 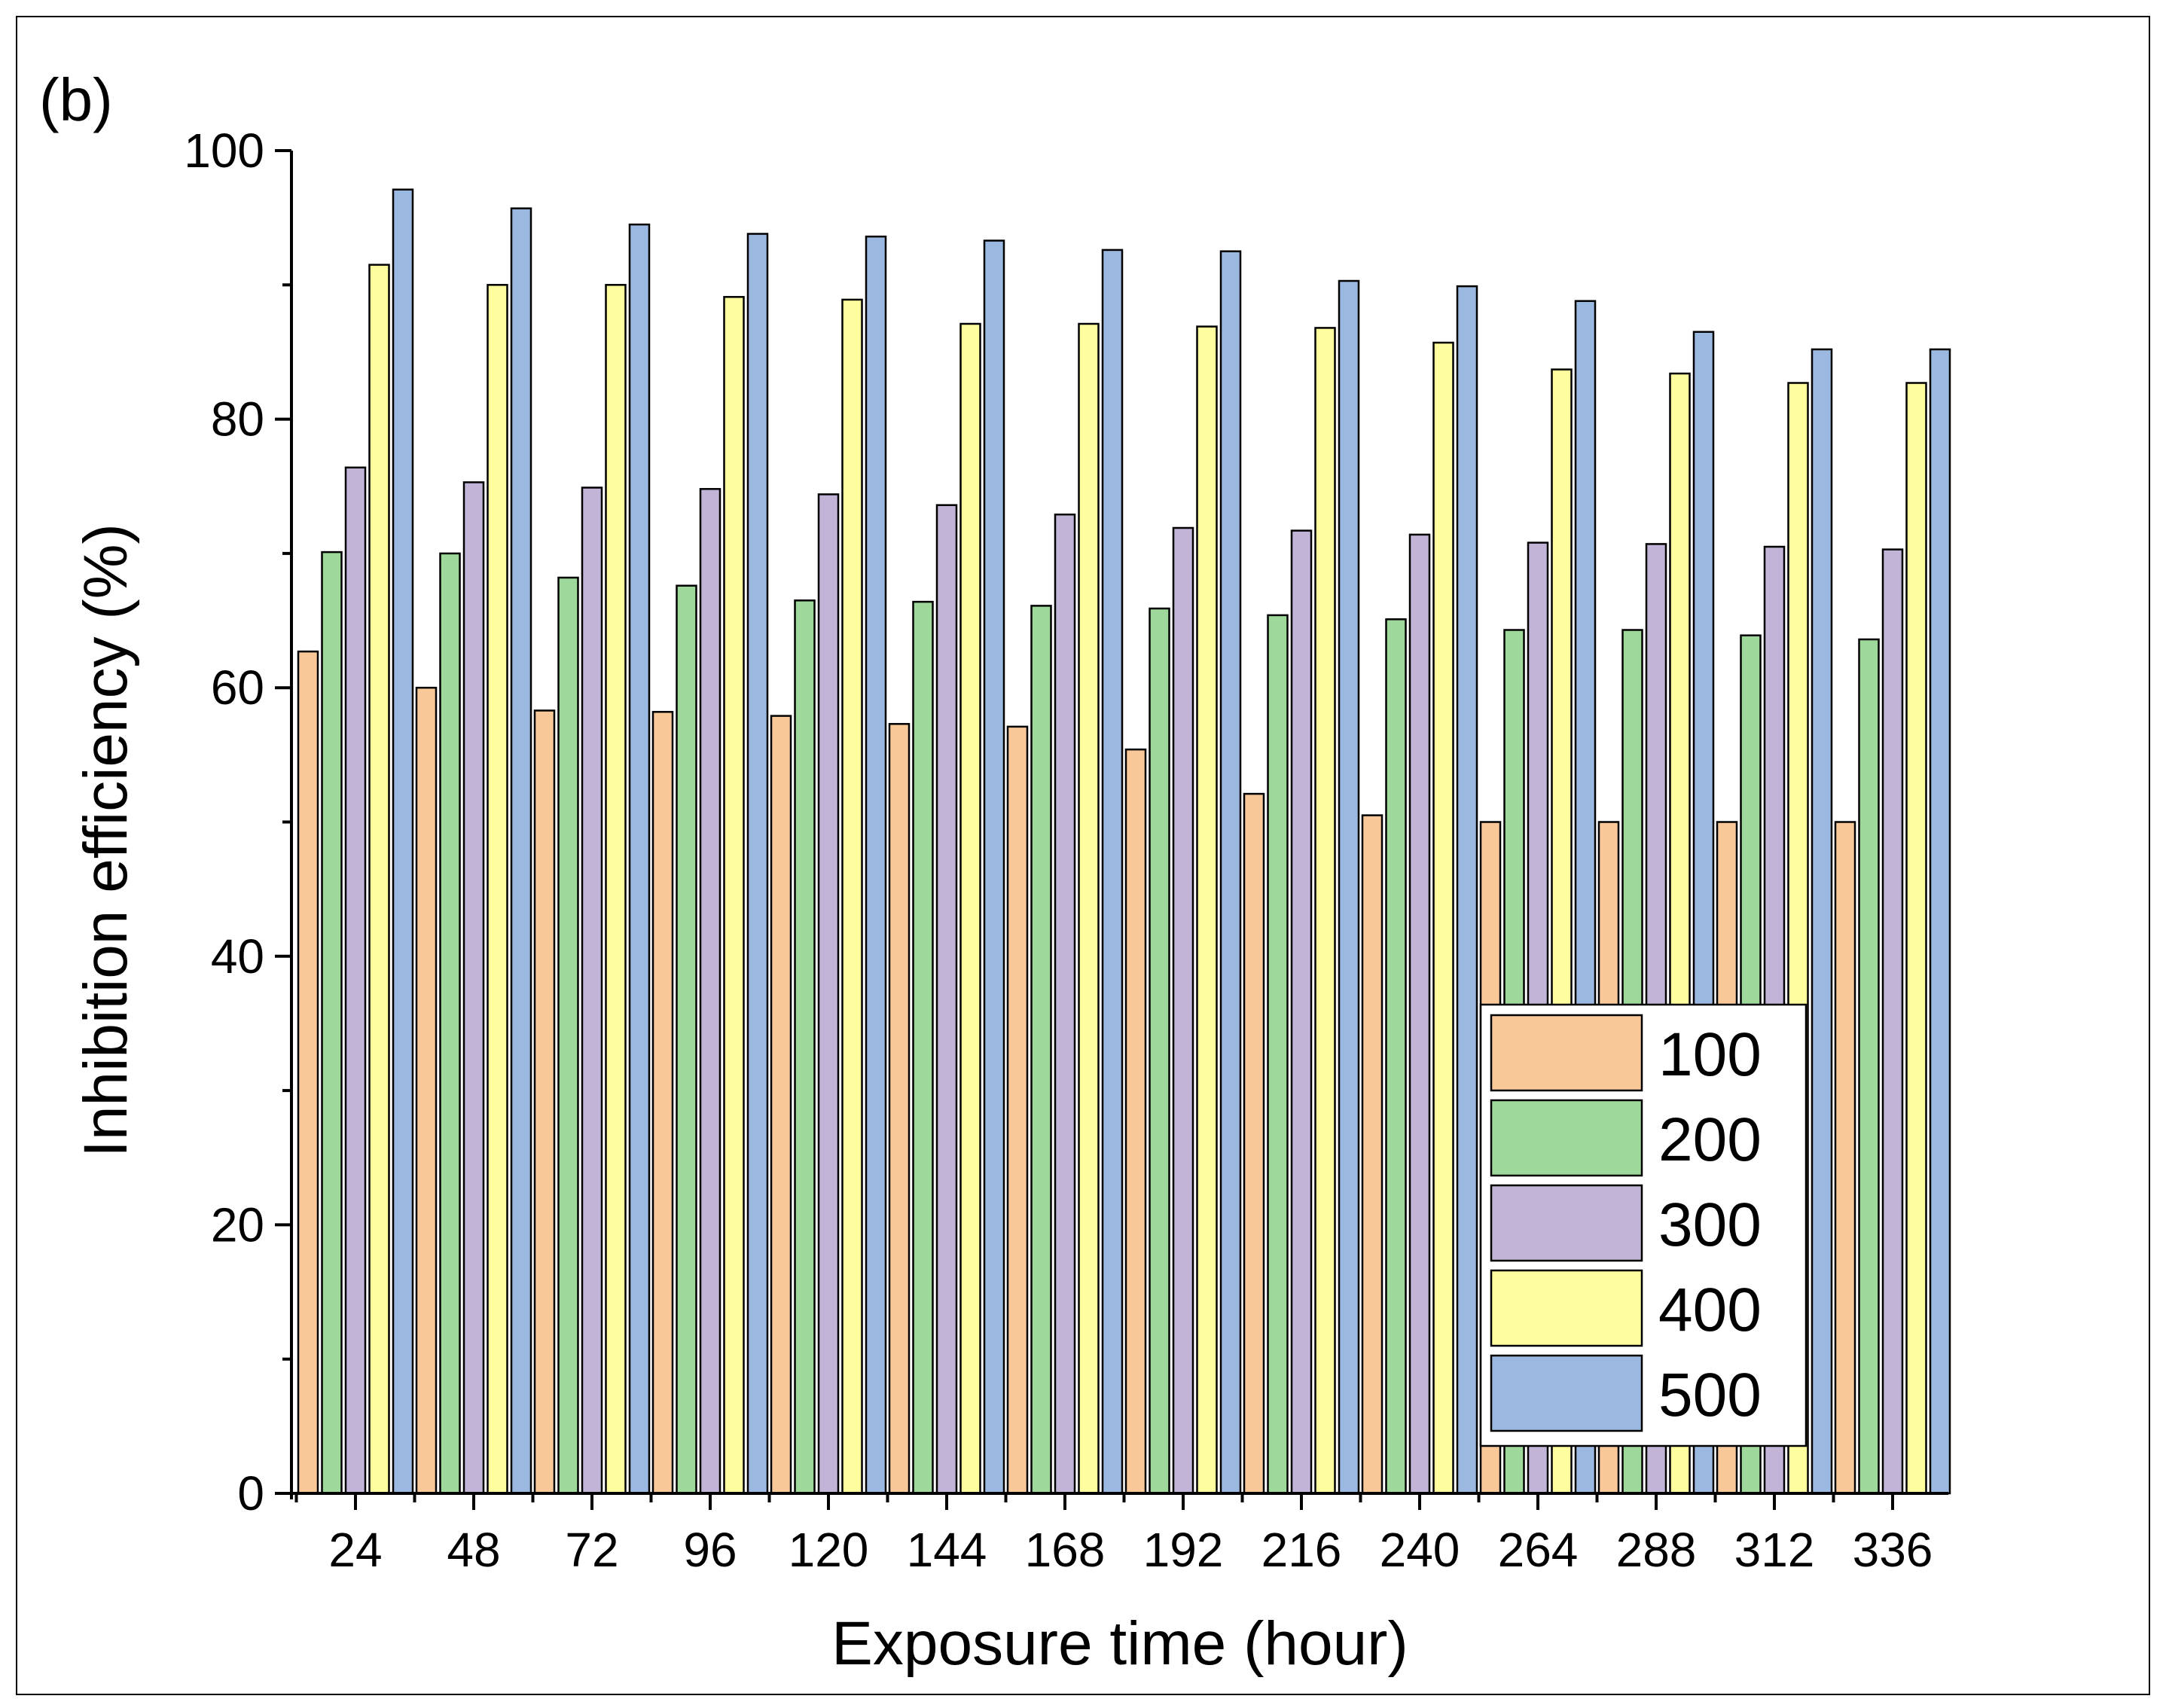 I want to click on legend-label-100: 100, so click(x=1710, y=1054).